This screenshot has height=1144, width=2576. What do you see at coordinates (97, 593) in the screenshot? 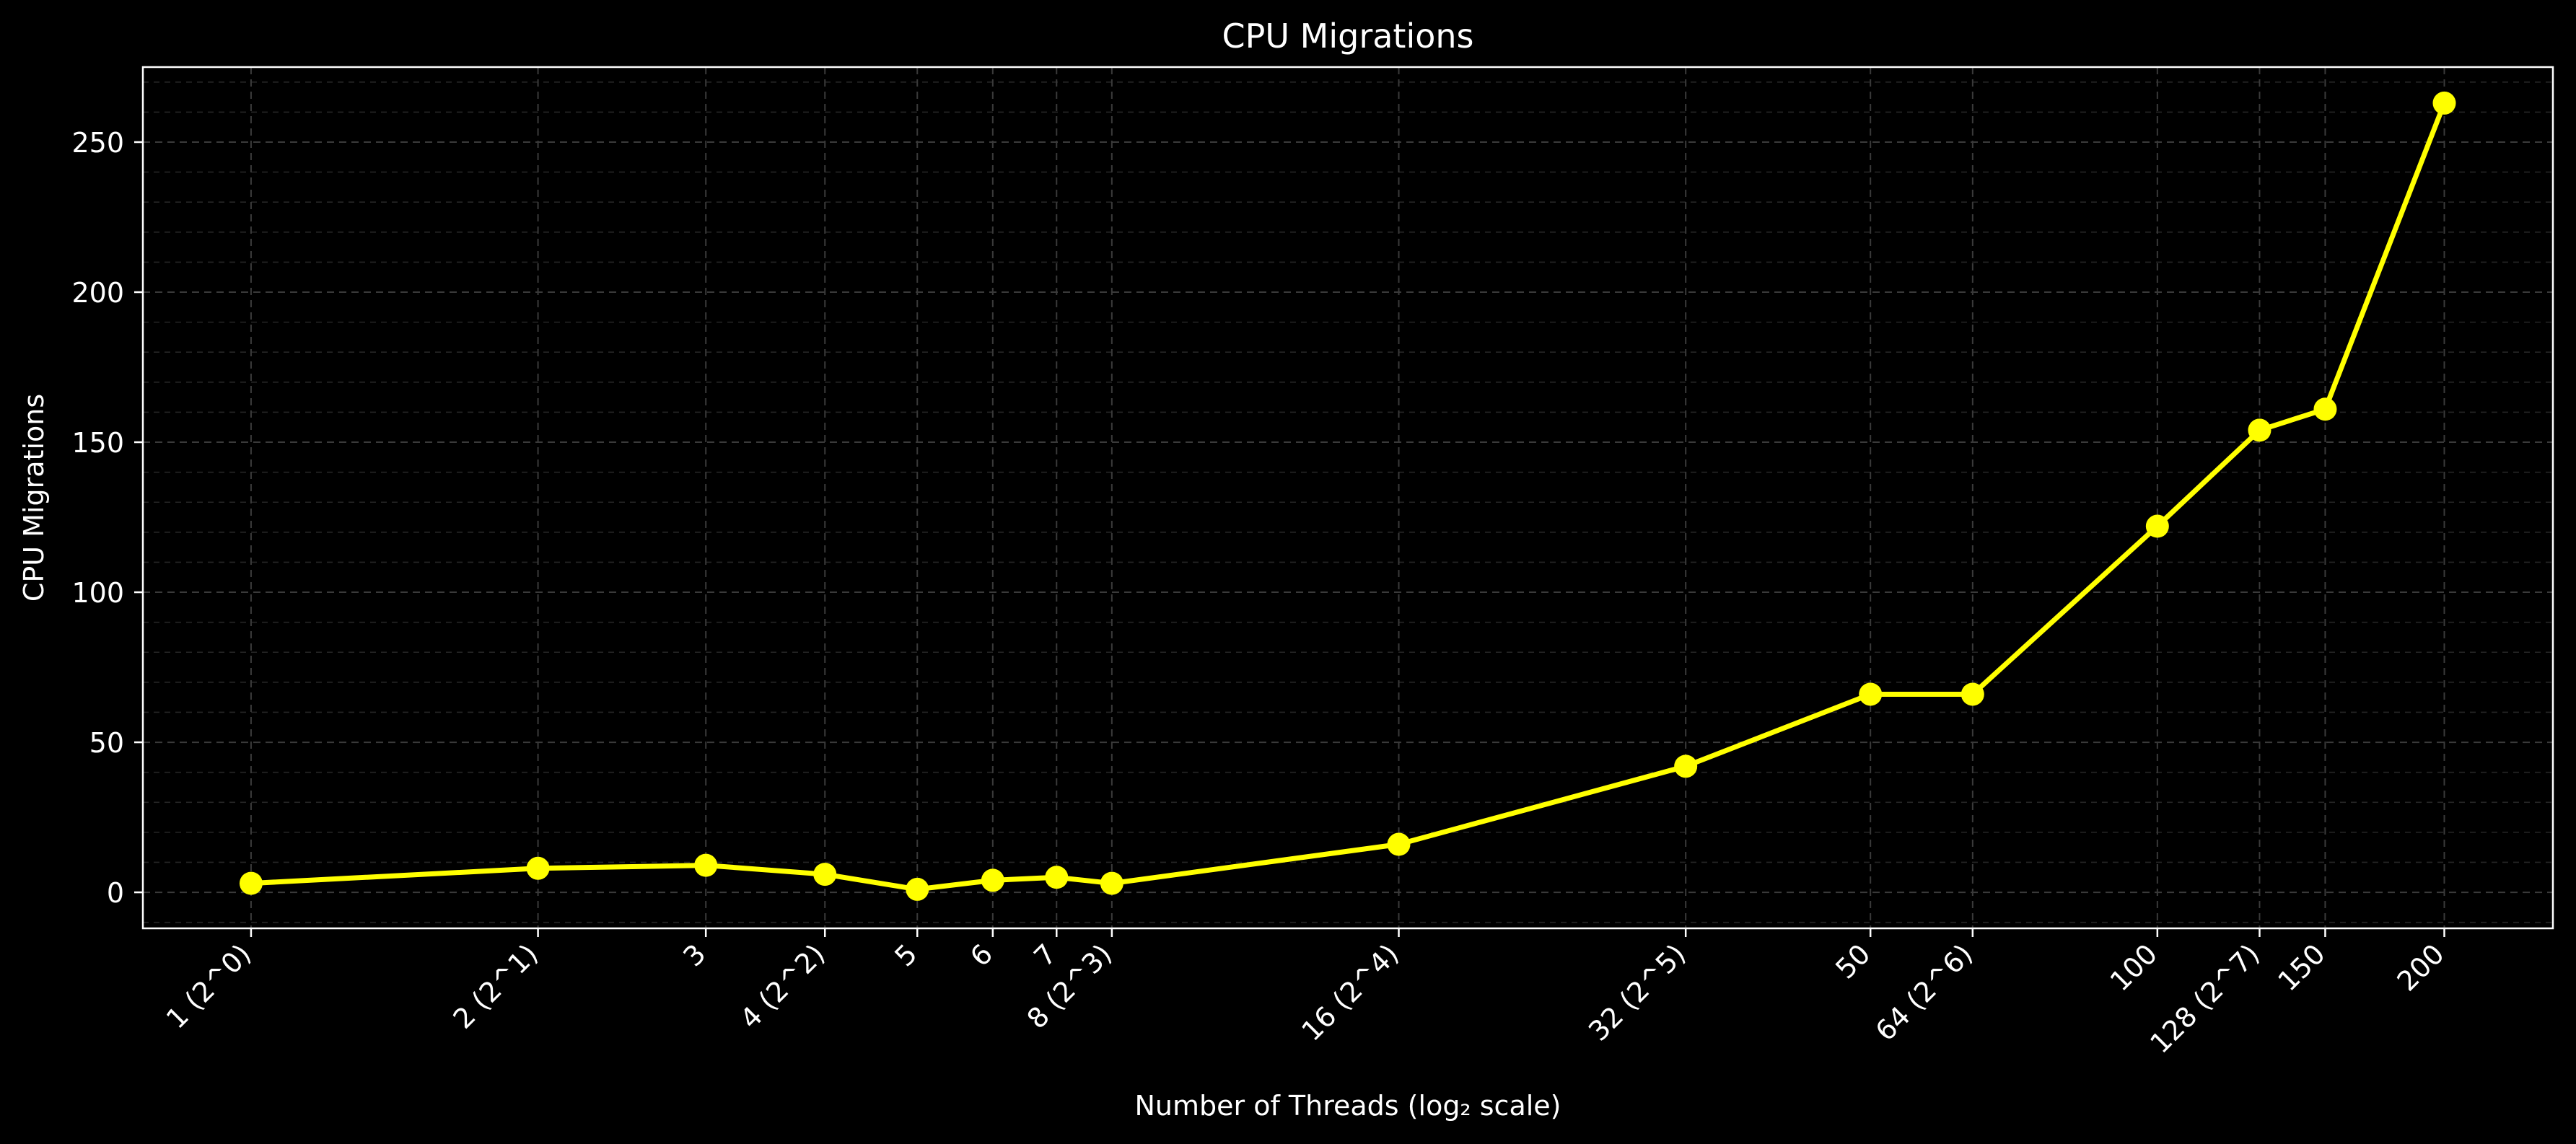
I see `y-tick-label: 100` at bounding box center [97, 593].